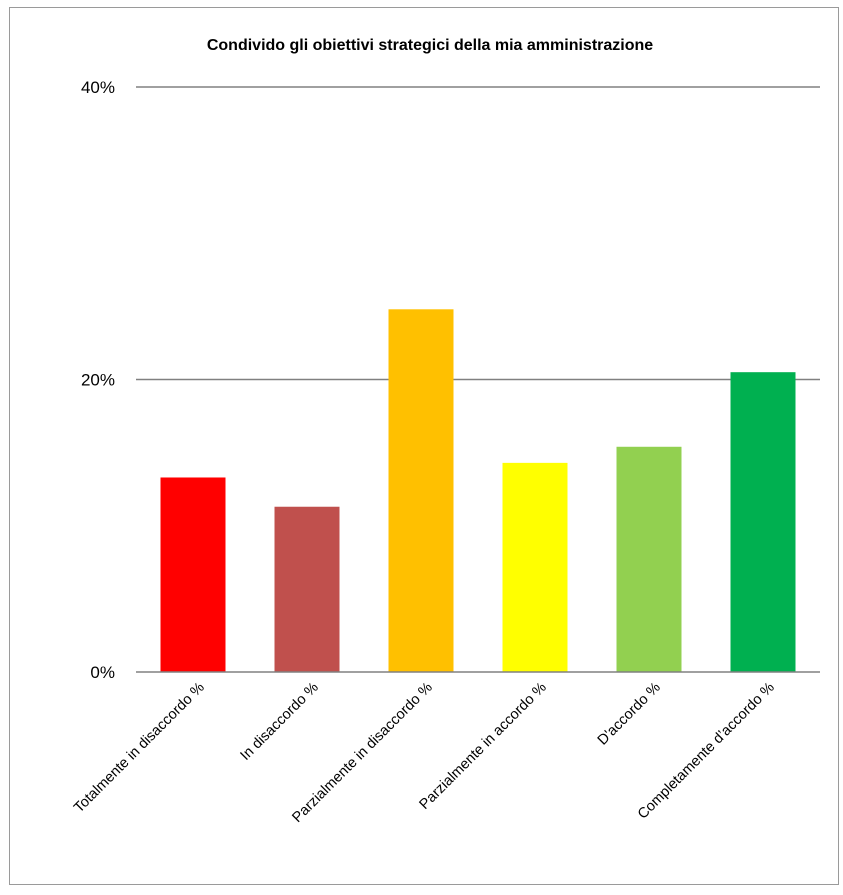 The image size is (843, 895). I want to click on y-tick-label: 40%, so click(98, 87).